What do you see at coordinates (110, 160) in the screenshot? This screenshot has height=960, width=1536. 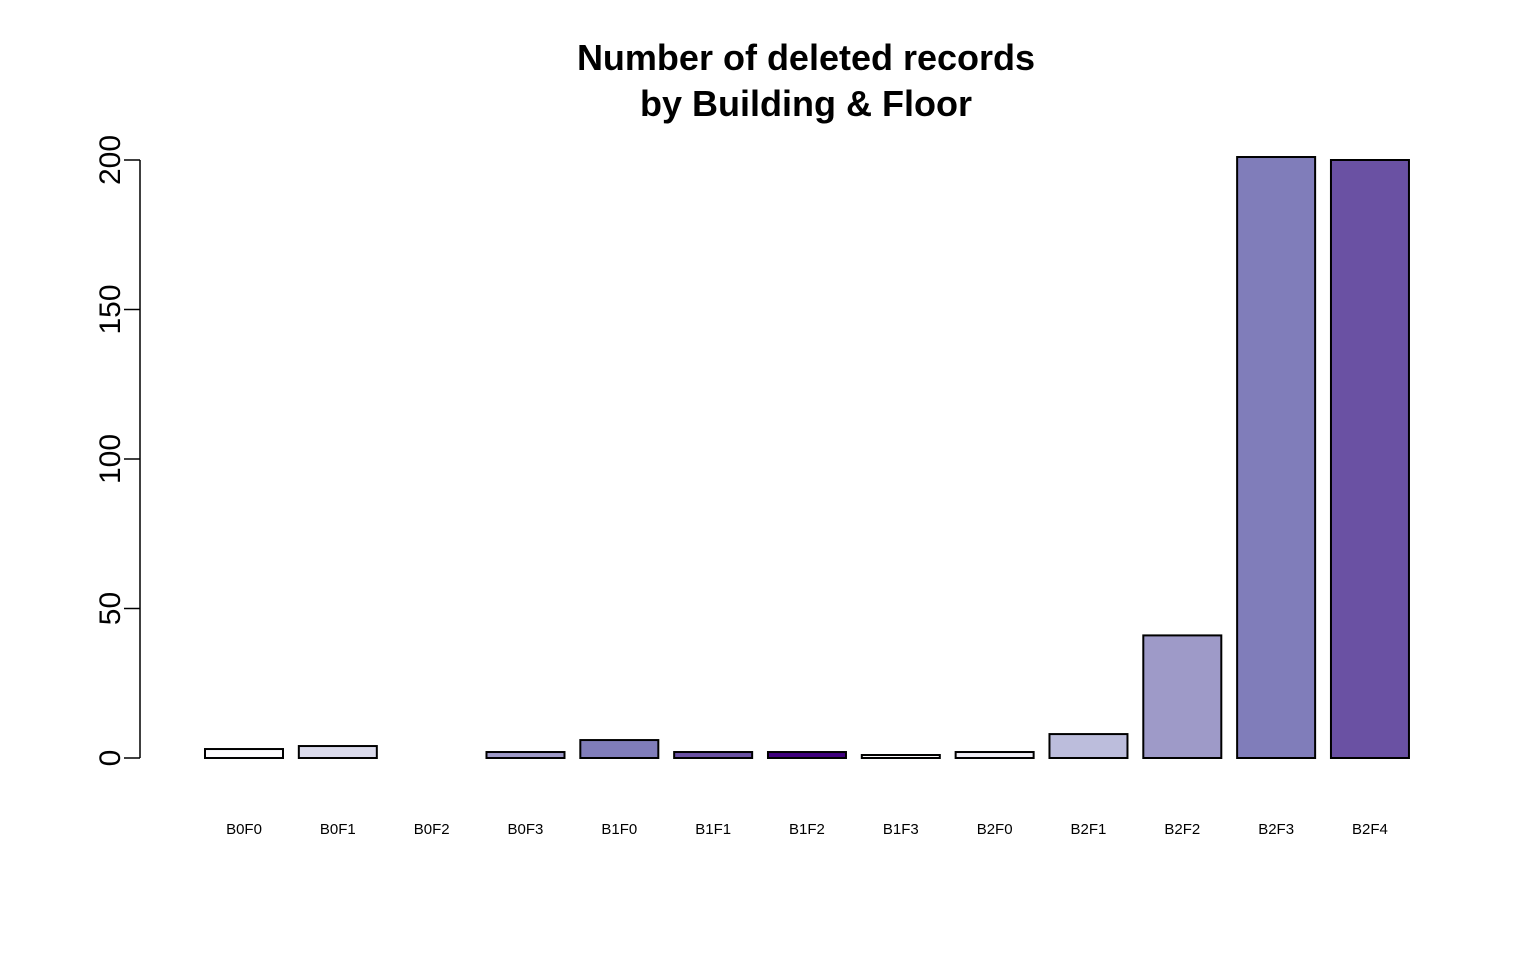 I see `y-tick-label: 200` at bounding box center [110, 160].